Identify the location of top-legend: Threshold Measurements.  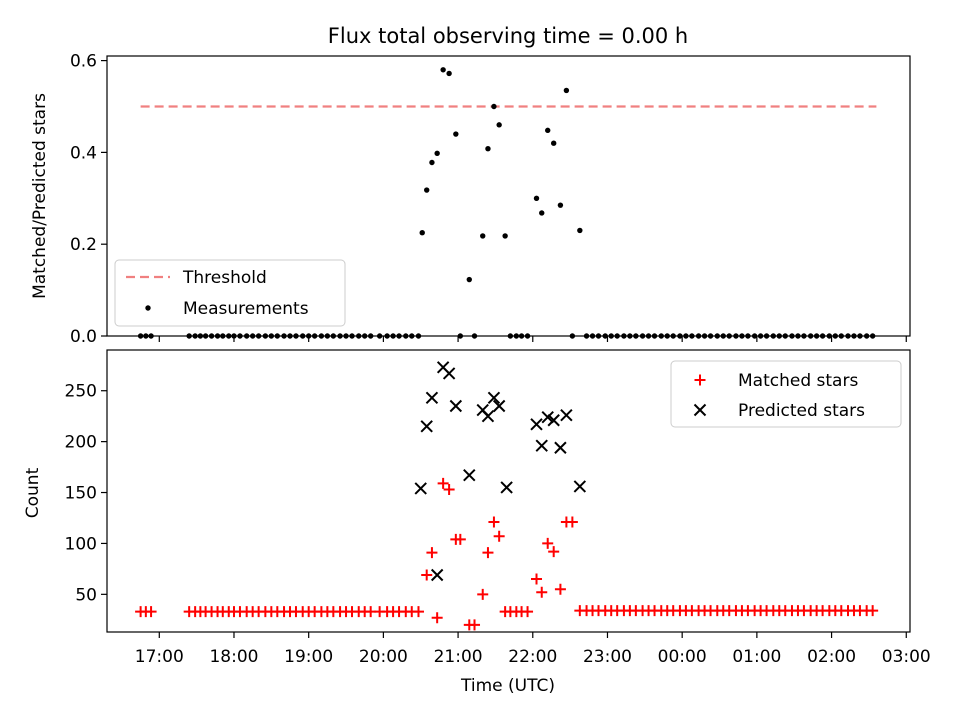
(230, 293).